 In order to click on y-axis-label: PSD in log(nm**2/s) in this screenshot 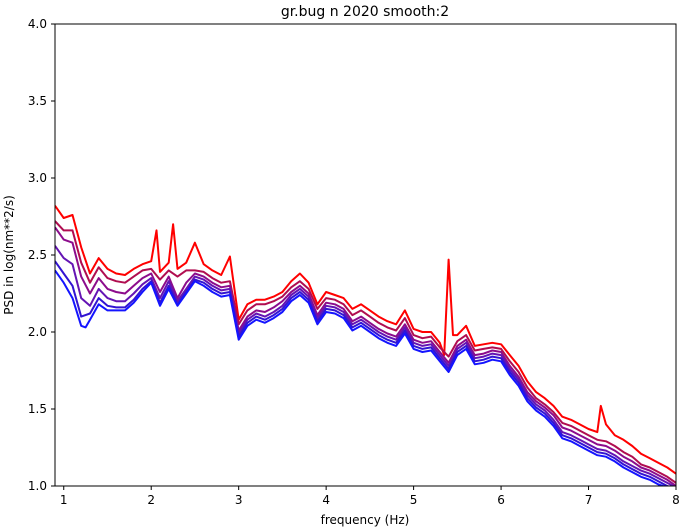, I will do `click(9, 255)`.